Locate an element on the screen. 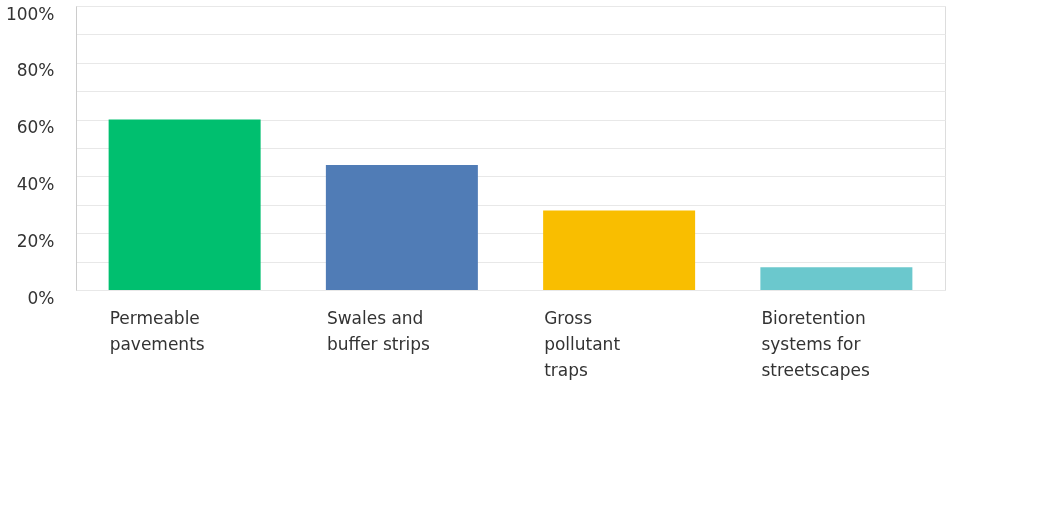  y-tick-label: 60% is located at coordinates (35, 127).